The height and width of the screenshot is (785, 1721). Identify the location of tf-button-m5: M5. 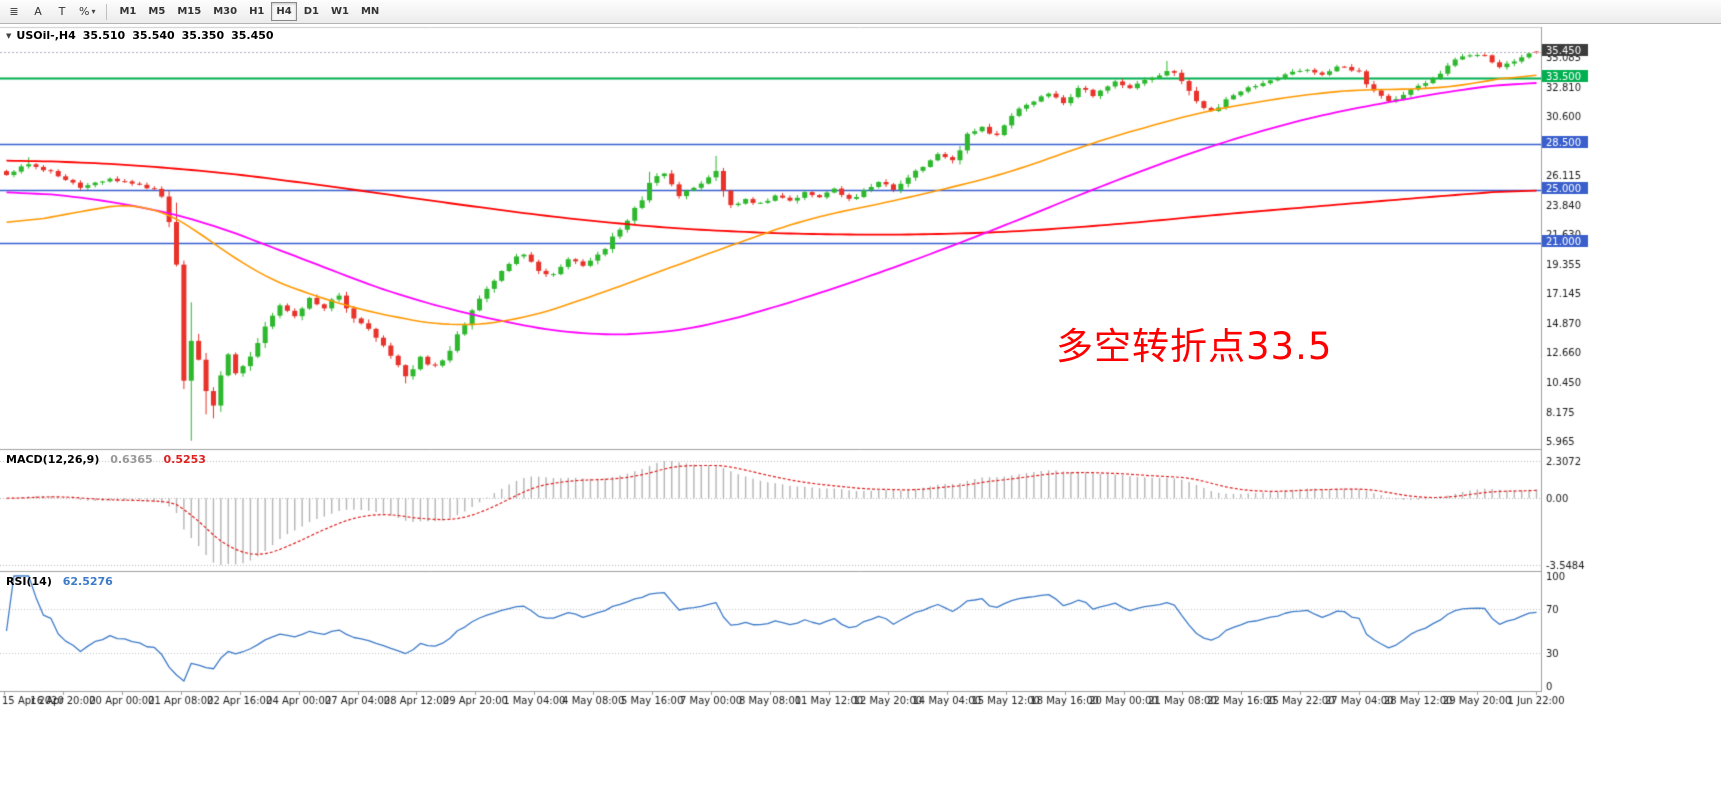
(156, 11).